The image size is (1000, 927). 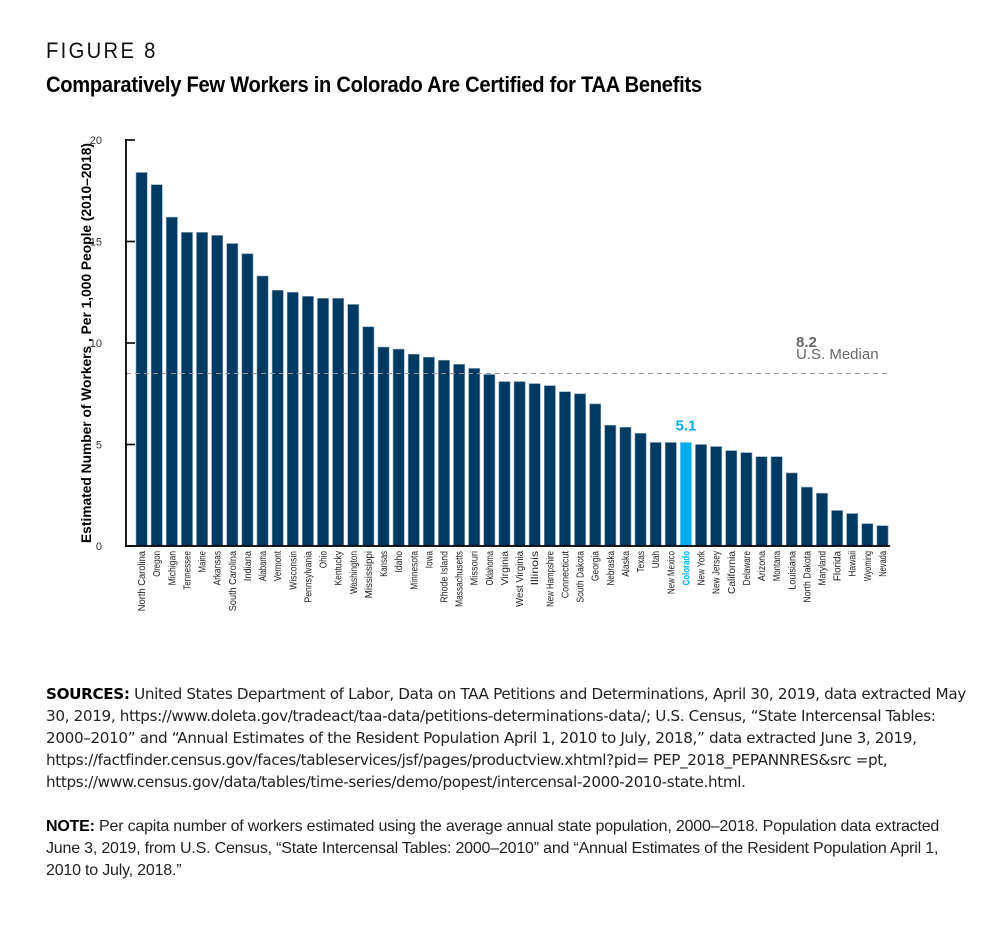 What do you see at coordinates (717, 572) in the screenshot?
I see `x-tick-label: New Jersey` at bounding box center [717, 572].